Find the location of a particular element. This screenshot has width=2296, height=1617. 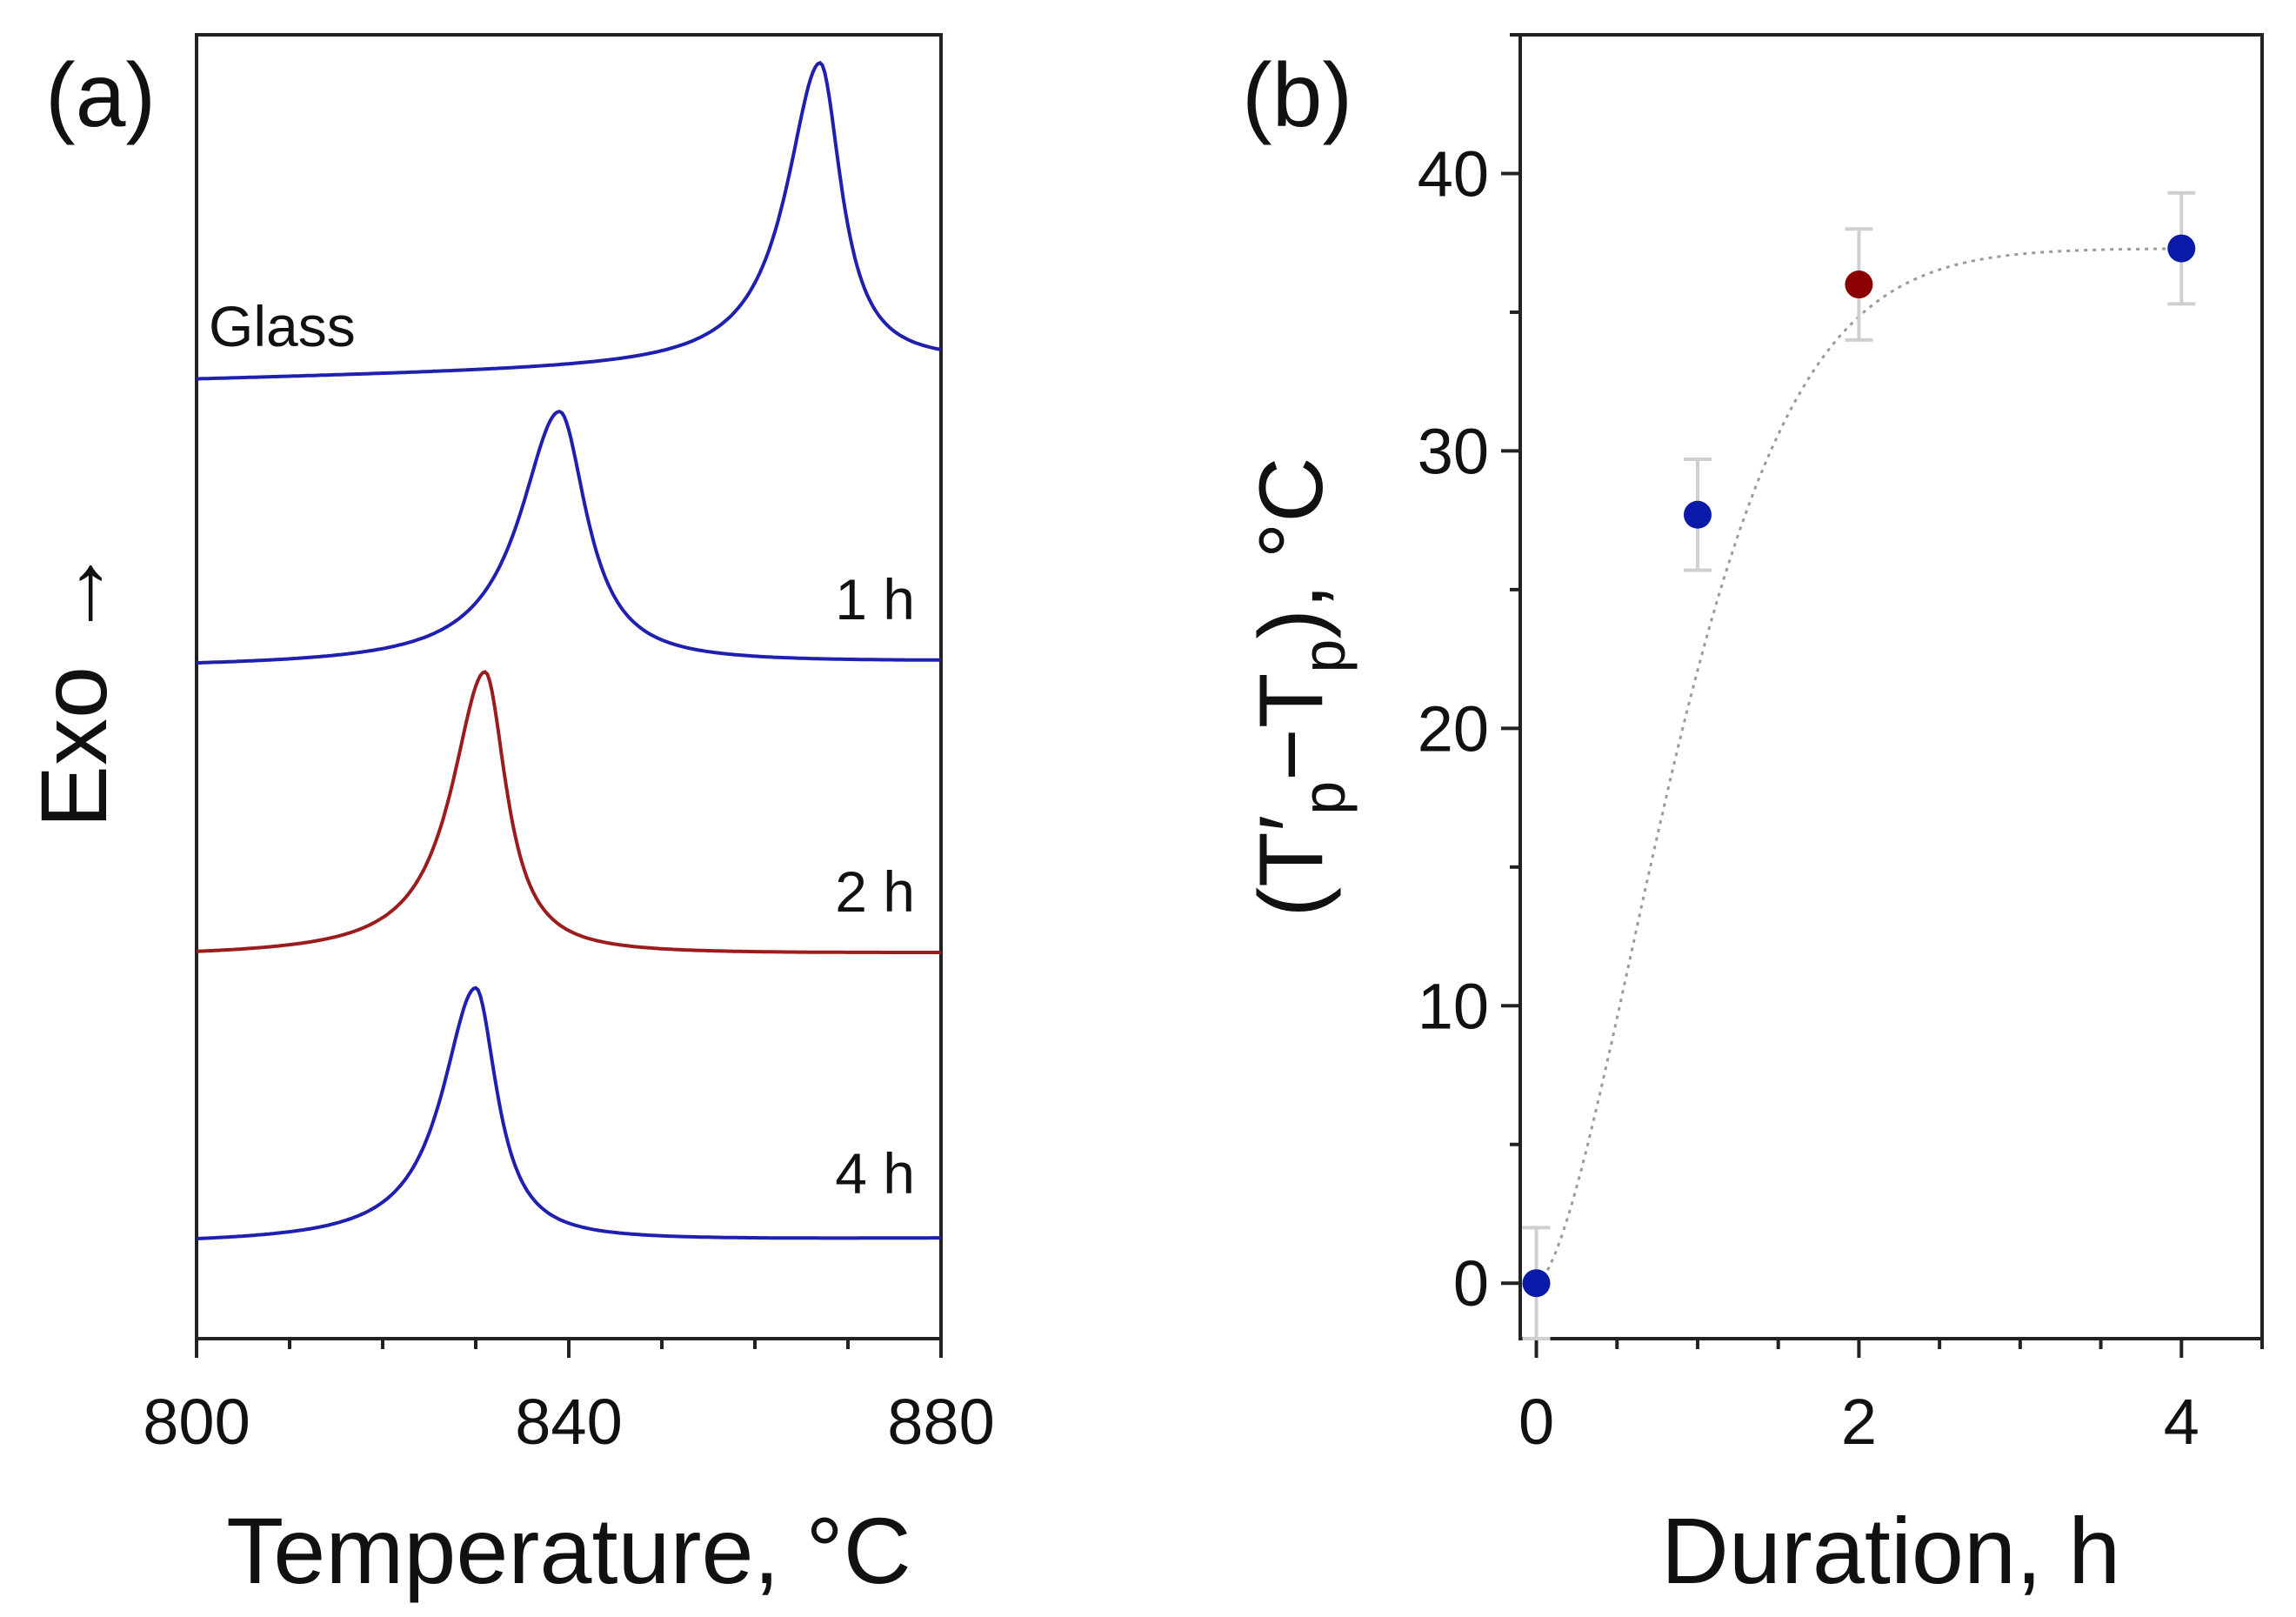

panel-a-label: (a) is located at coordinates (101, 95).